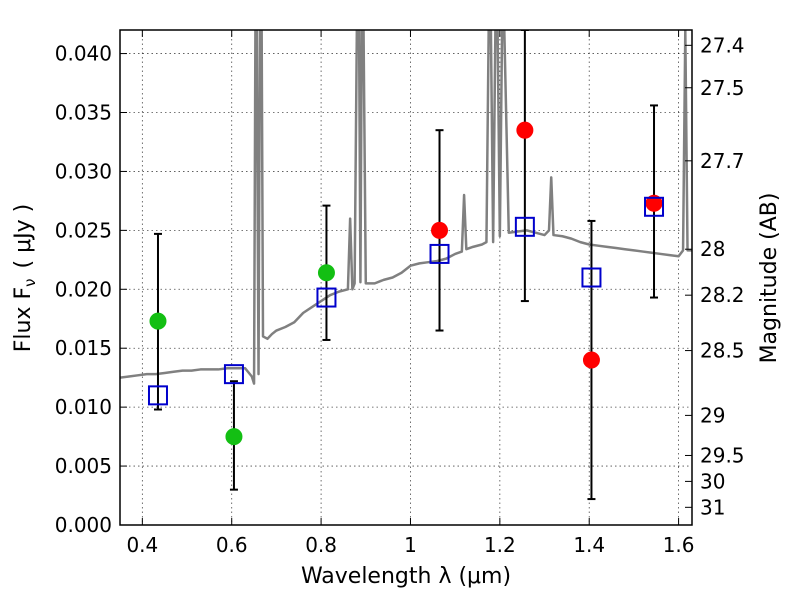 The width and height of the screenshot is (800, 600). Describe the element at coordinates (712, 481) in the screenshot. I see `y2-tick-label: 30` at that location.